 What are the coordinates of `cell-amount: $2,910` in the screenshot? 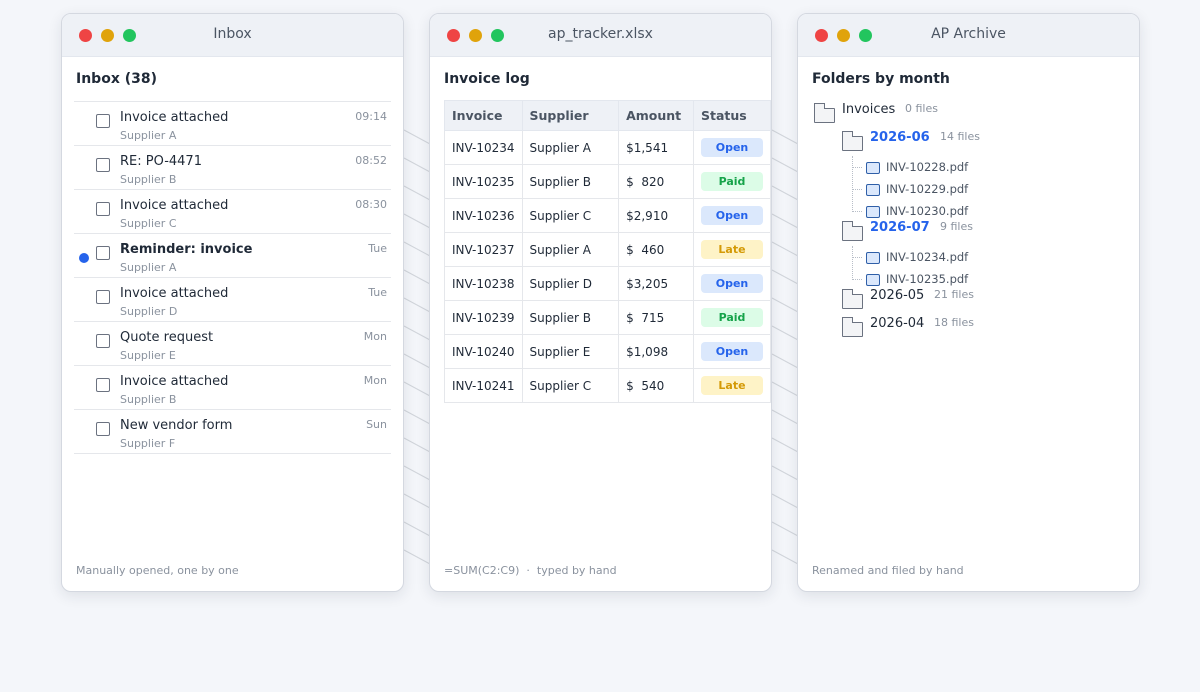 It's located at (656, 215).